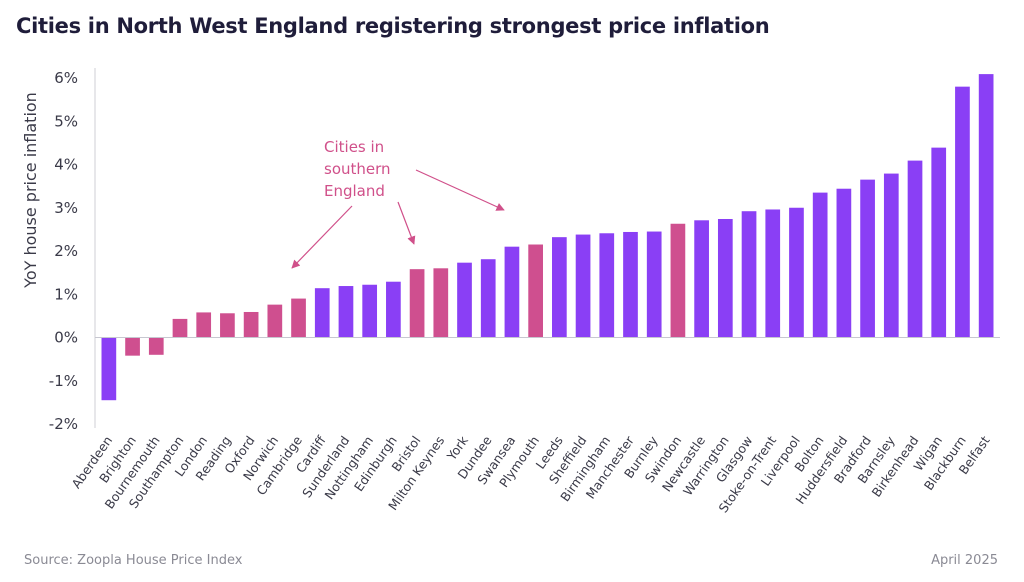 The image size is (1024, 582). I want to click on y-axis-label: YoY house price inflation, so click(30, 190).